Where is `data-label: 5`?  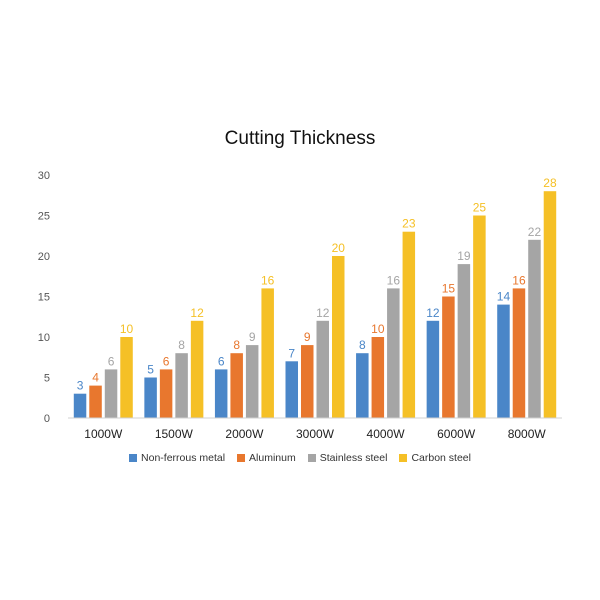
data-label: 5 is located at coordinates (150, 370).